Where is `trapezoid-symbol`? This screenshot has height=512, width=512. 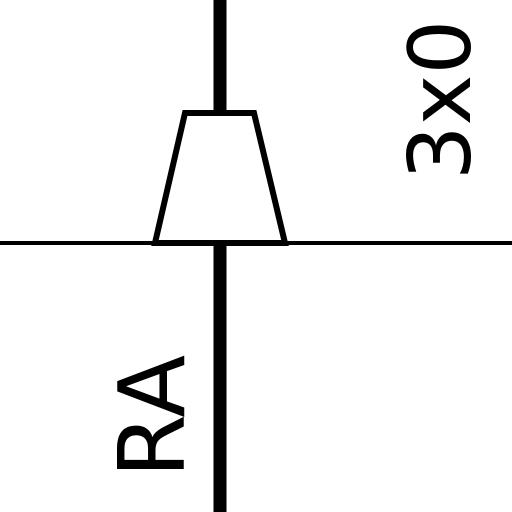
trapezoid-symbol is located at coordinates (220, 178).